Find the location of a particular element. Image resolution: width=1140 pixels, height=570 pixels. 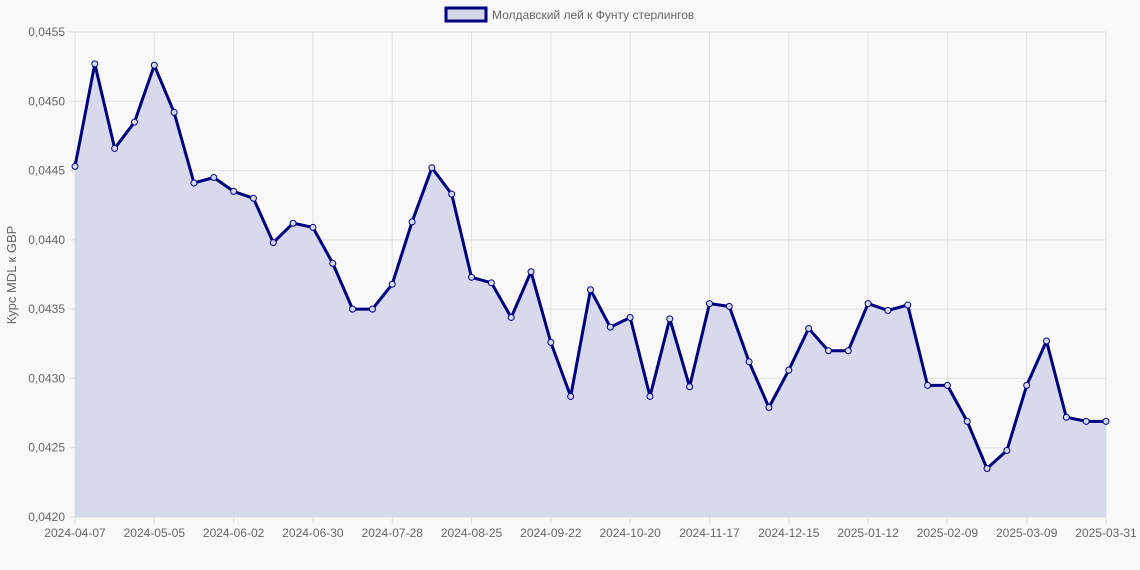

x-tick-label: 2025-03-09 is located at coordinates (1027, 533).